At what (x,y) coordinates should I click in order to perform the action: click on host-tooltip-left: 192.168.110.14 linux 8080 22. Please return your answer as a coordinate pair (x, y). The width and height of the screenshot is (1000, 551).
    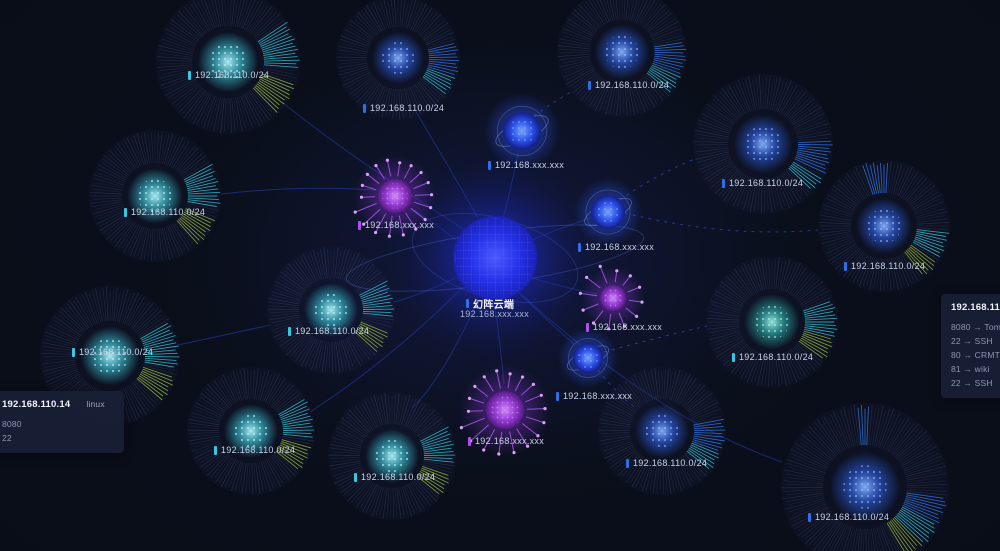
    Looking at the image, I should click on (62, 422).